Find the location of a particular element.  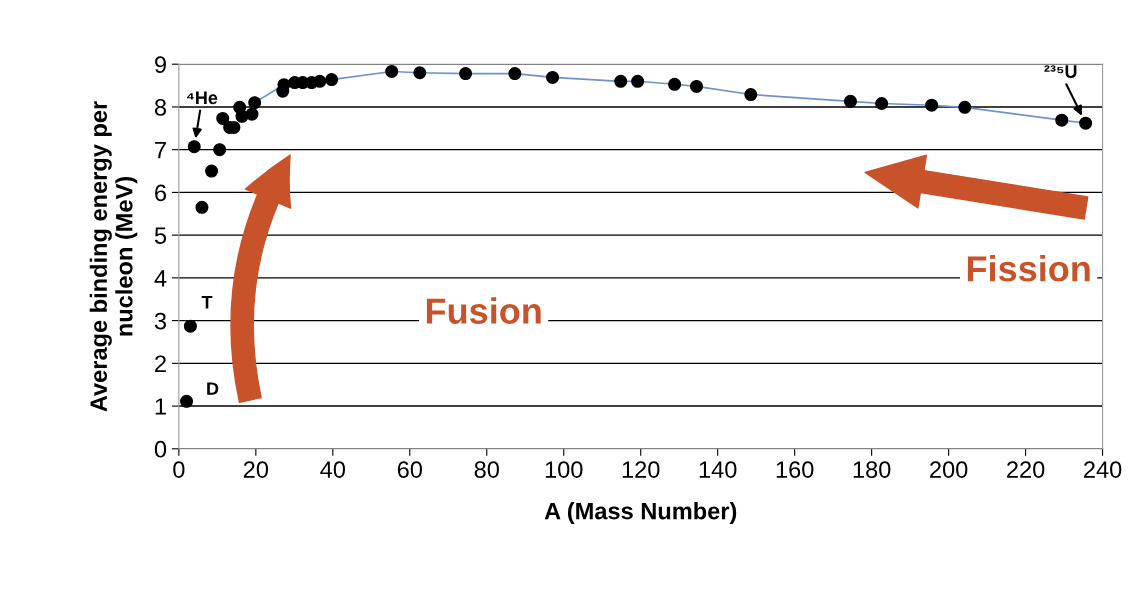

x-tick-label: 100 is located at coordinates (564, 469).